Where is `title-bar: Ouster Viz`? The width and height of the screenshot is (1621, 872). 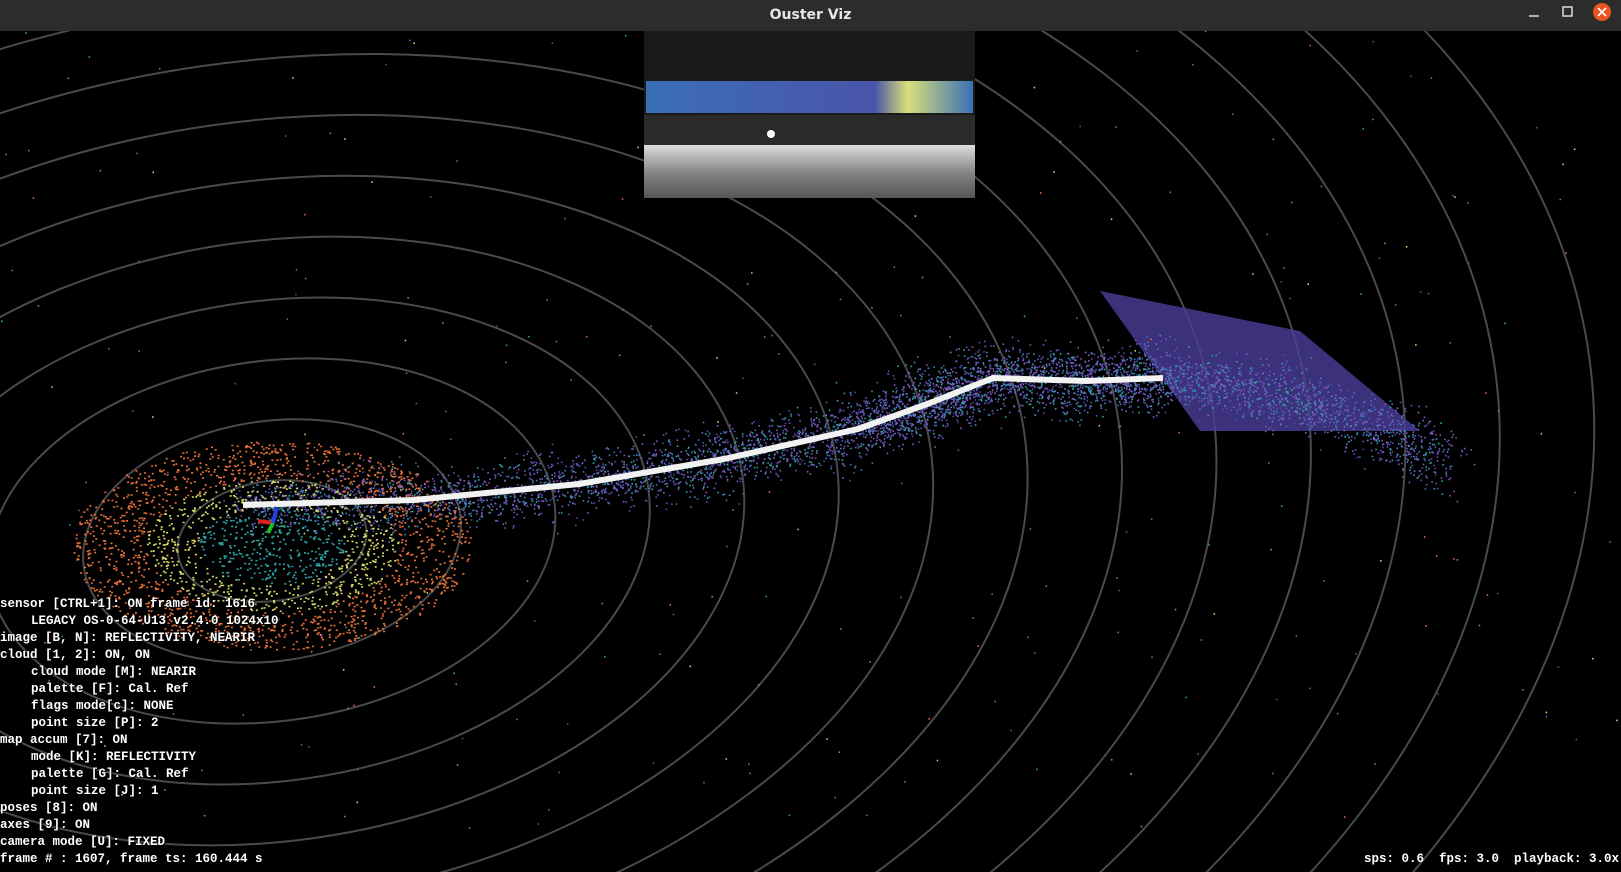
title-bar: Ouster Viz is located at coordinates (810, 15).